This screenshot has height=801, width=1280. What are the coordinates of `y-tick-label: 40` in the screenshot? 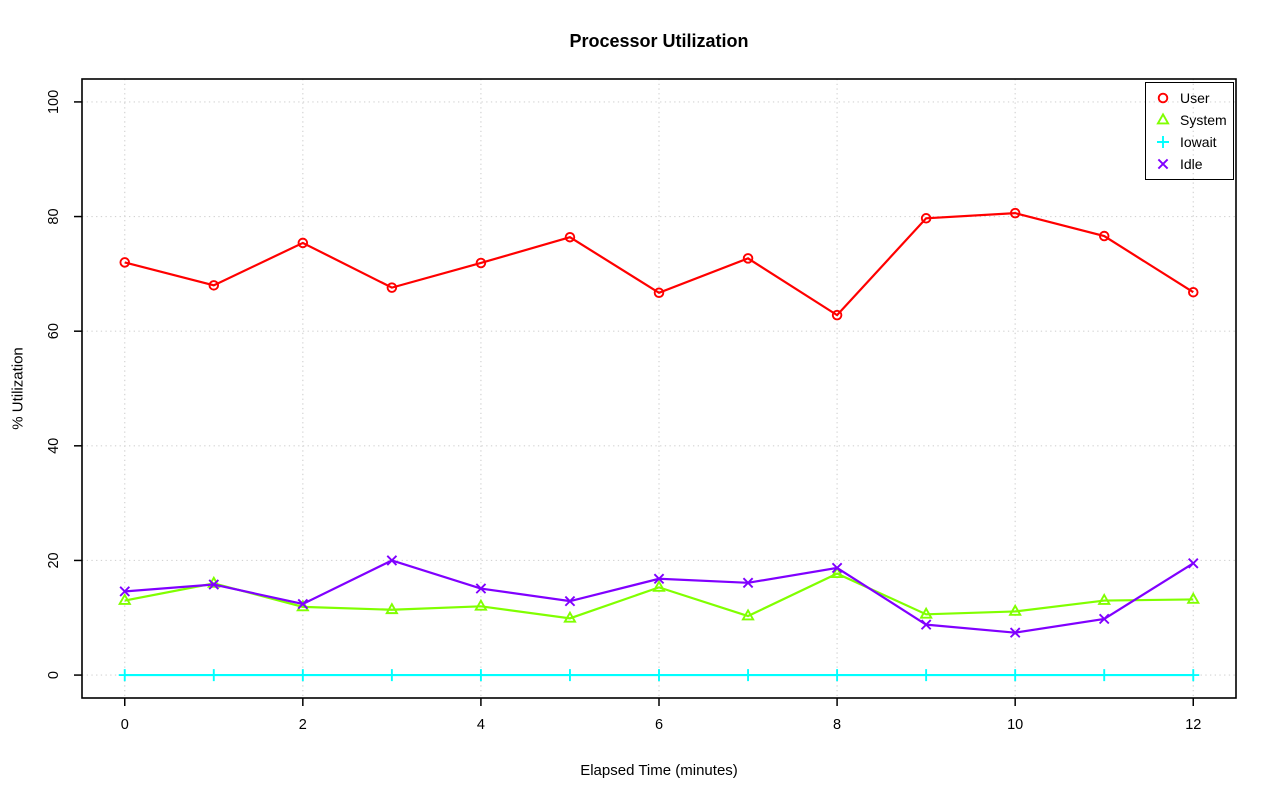 It's located at (54, 446).